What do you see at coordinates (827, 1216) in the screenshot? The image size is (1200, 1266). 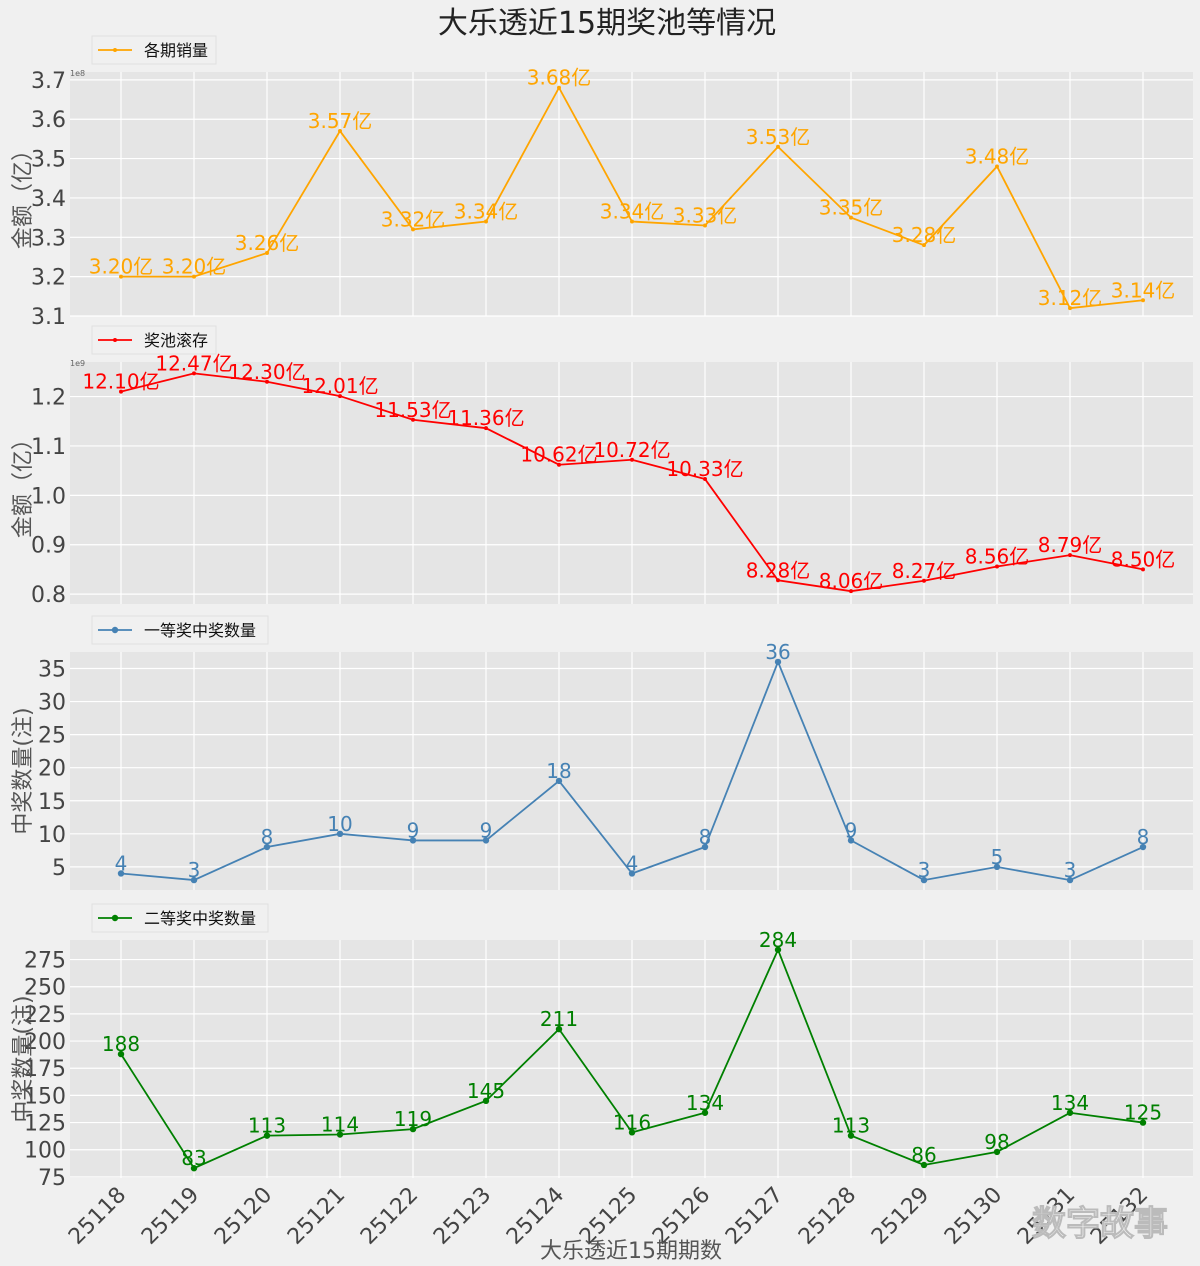 I see `x-tick-label: 25128` at bounding box center [827, 1216].